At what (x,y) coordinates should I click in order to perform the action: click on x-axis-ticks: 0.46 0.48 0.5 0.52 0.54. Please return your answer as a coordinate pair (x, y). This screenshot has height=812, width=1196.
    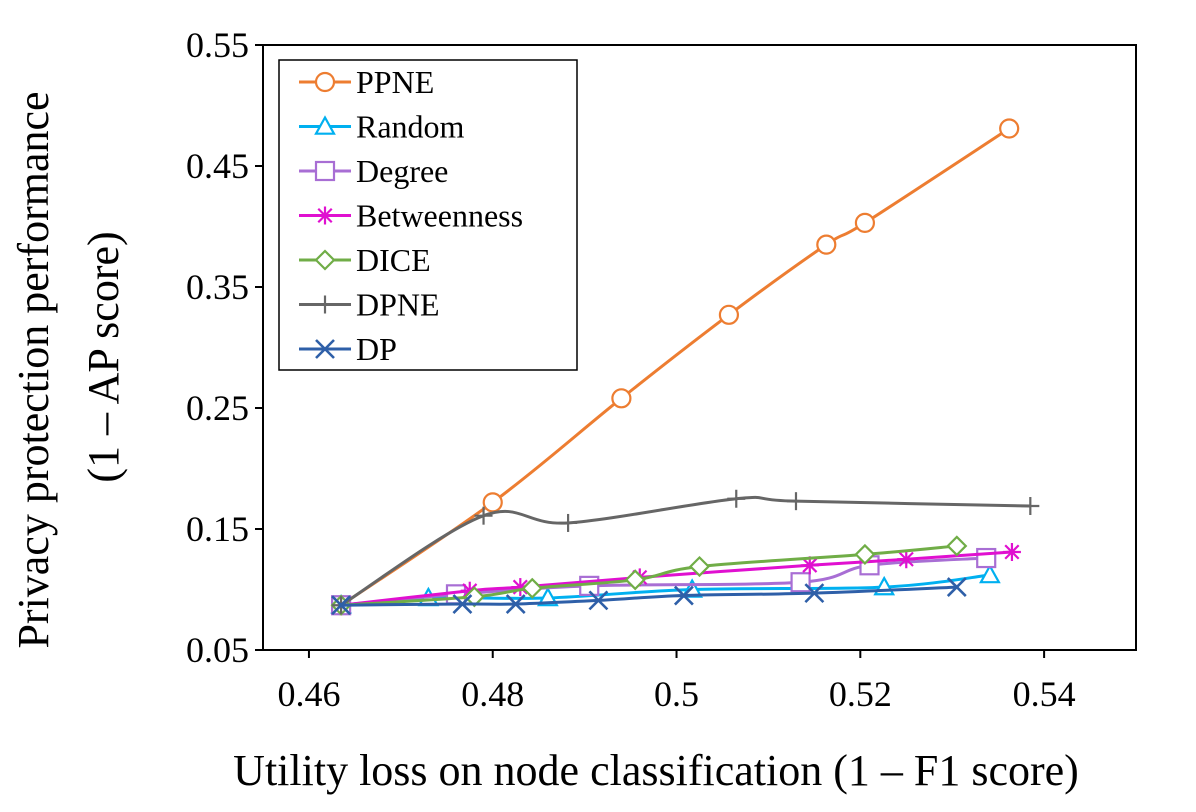
    Looking at the image, I should click on (676, 682).